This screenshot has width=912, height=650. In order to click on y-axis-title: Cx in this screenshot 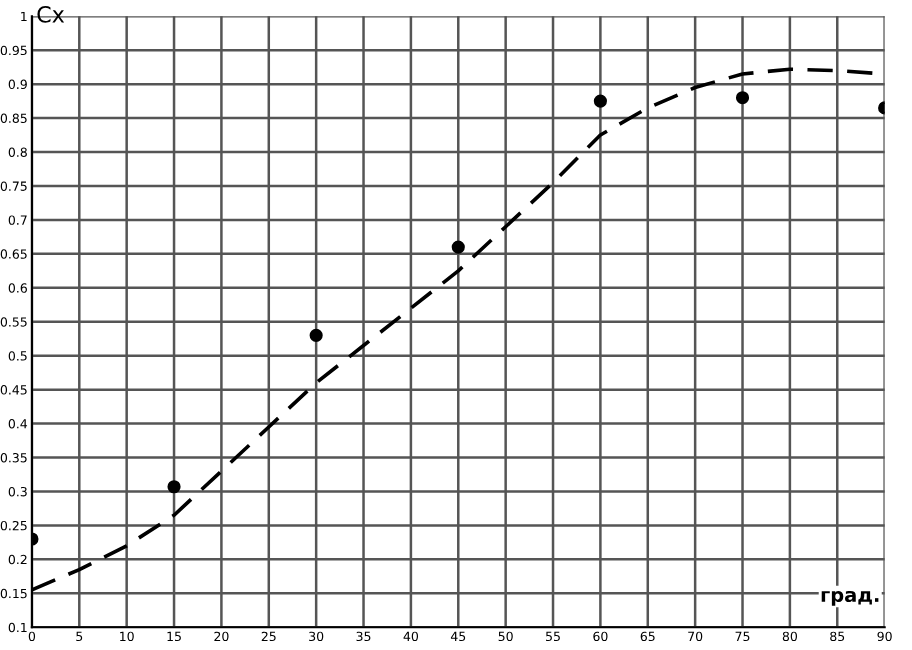, I will do `click(51, 14)`.